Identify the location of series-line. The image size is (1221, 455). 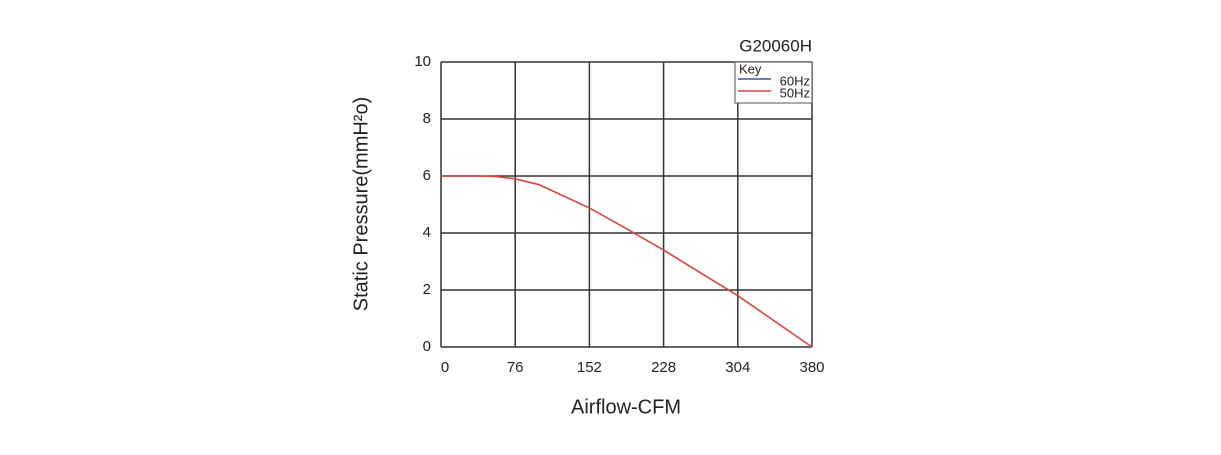
(627, 261).